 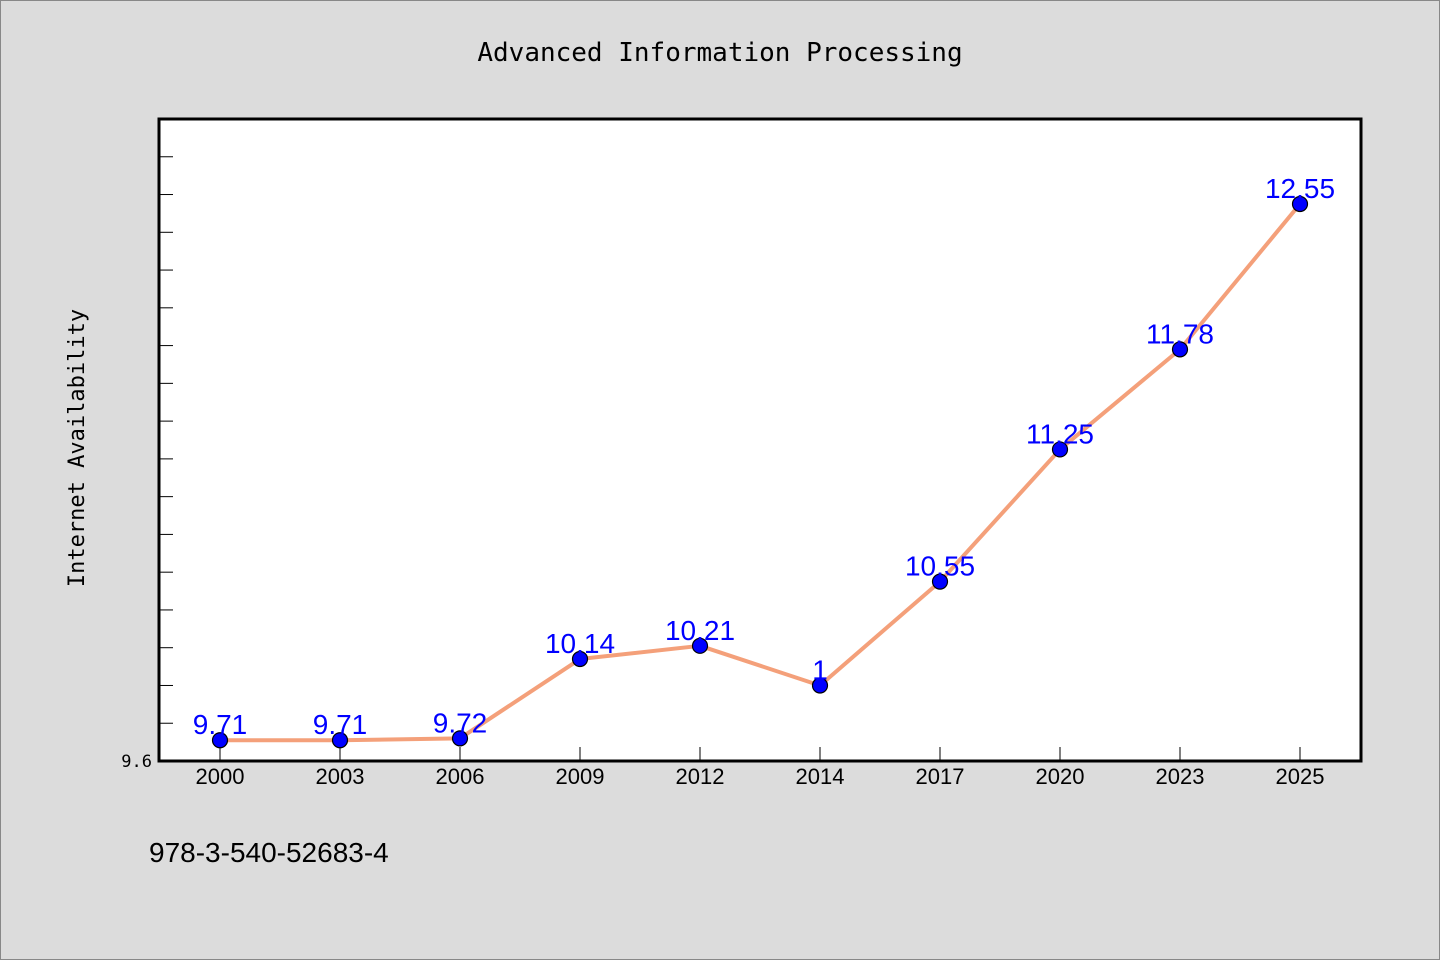 I want to click on y-axis-ticks: 9.6, so click(x=147, y=445).